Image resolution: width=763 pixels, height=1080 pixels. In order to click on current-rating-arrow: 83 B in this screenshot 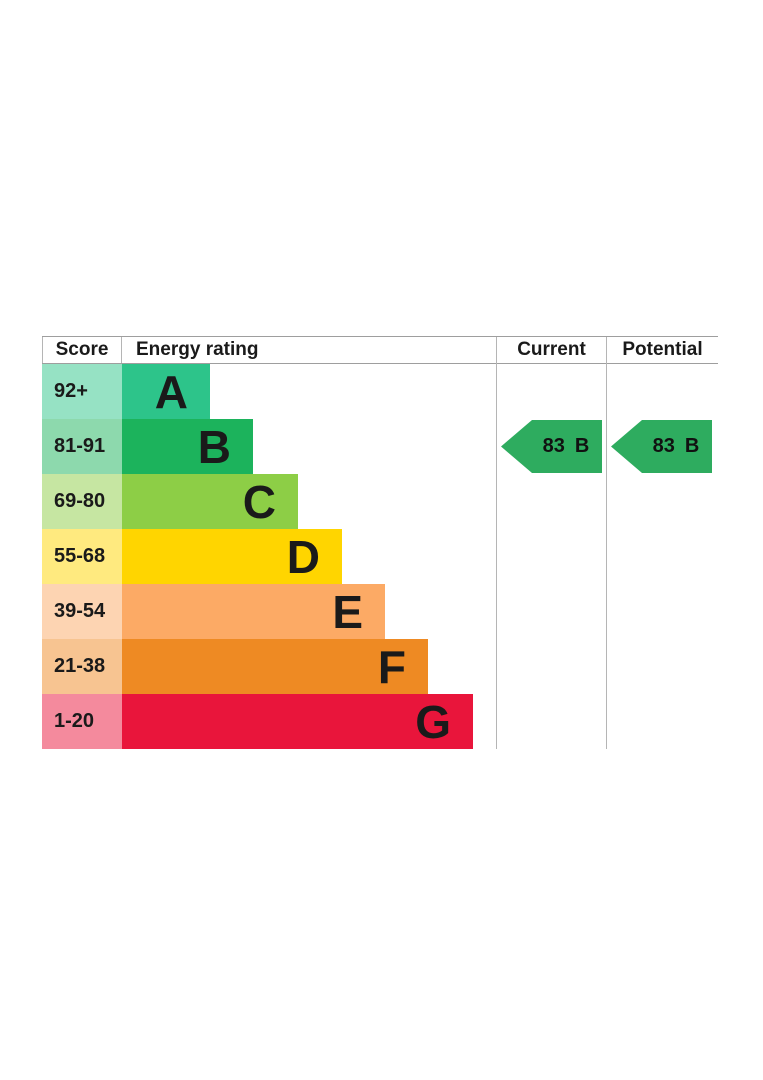, I will do `click(551, 446)`.